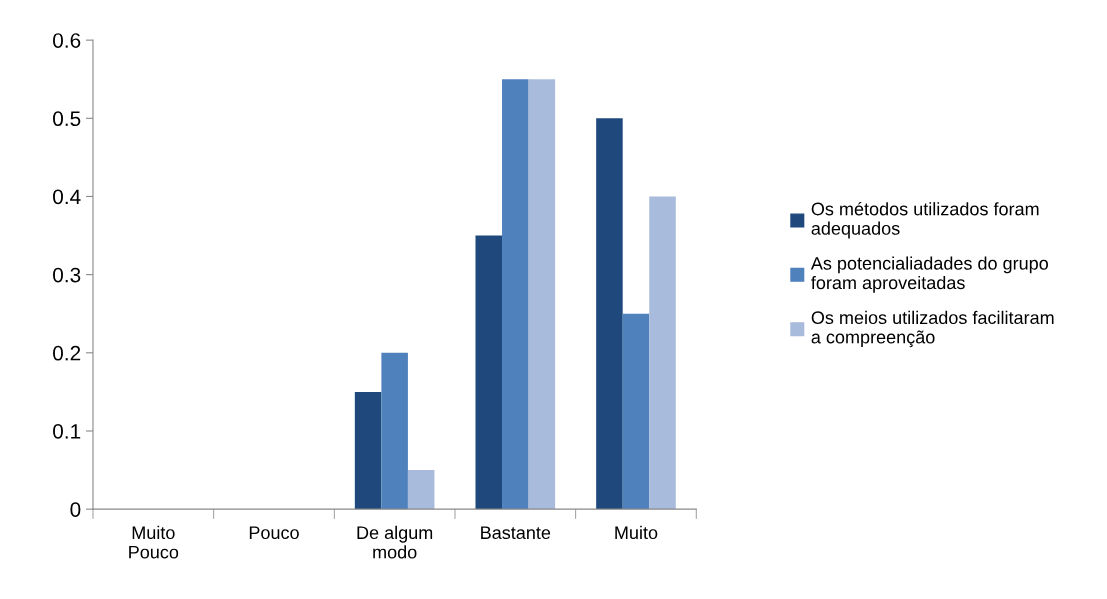  I want to click on y-tick-label: 0.3, so click(67, 275).